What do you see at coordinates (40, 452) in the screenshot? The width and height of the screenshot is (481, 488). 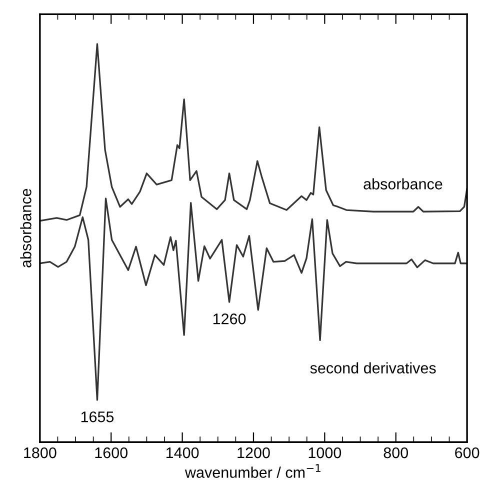 I see `x-tick-label: 1800` at bounding box center [40, 452].